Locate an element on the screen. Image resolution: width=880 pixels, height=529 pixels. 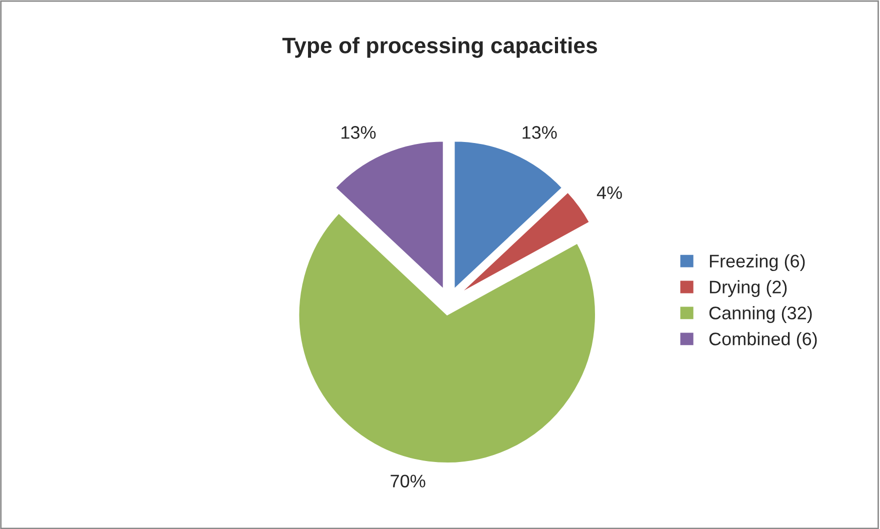
chart-title: Type of processing capacities is located at coordinates (439, 47).